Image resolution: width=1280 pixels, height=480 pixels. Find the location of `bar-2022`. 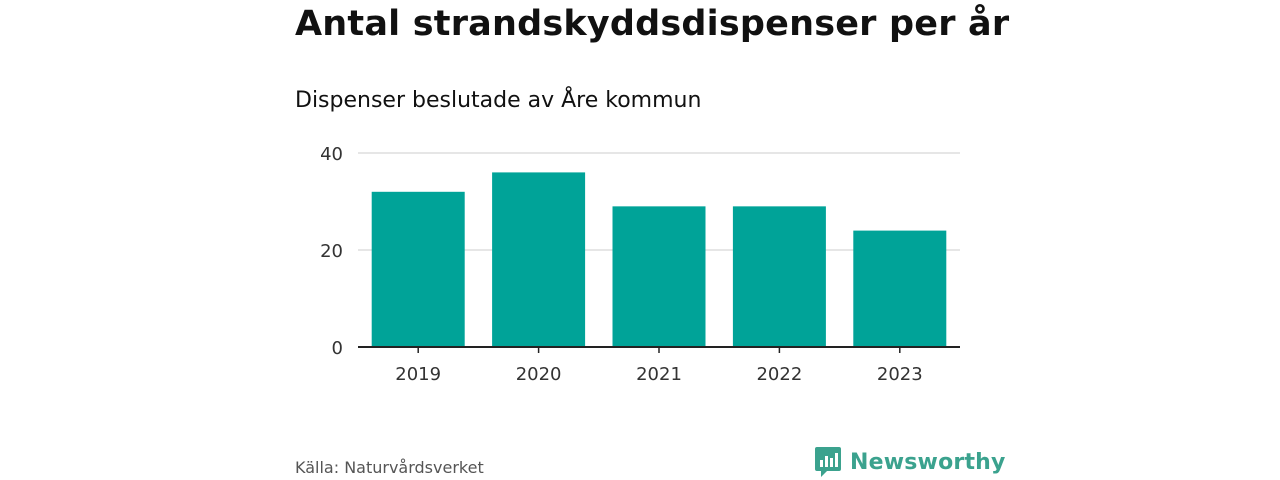

bar-2022 is located at coordinates (779, 276).